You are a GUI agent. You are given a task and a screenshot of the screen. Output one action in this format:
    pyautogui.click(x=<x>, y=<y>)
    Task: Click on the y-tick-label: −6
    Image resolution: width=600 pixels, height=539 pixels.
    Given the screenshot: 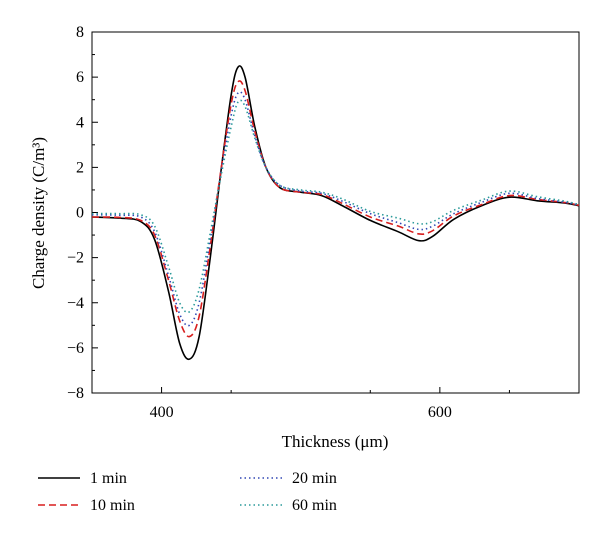 What is the action you would take?
    pyautogui.click(x=75, y=348)
    